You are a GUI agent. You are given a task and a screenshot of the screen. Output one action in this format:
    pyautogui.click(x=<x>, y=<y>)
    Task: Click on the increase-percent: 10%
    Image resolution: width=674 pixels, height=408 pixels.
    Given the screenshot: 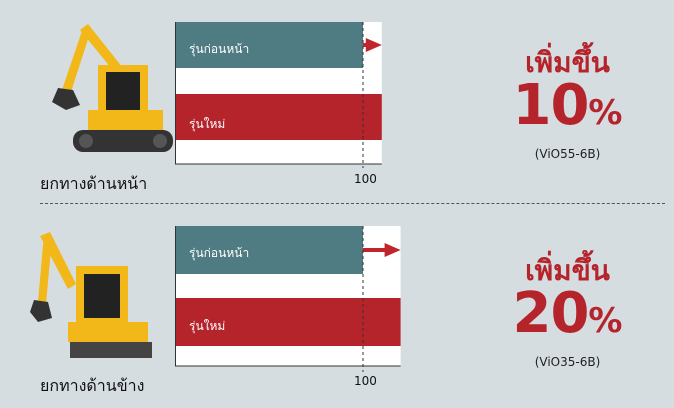 What is the action you would take?
    pyautogui.click(x=567, y=109)
    